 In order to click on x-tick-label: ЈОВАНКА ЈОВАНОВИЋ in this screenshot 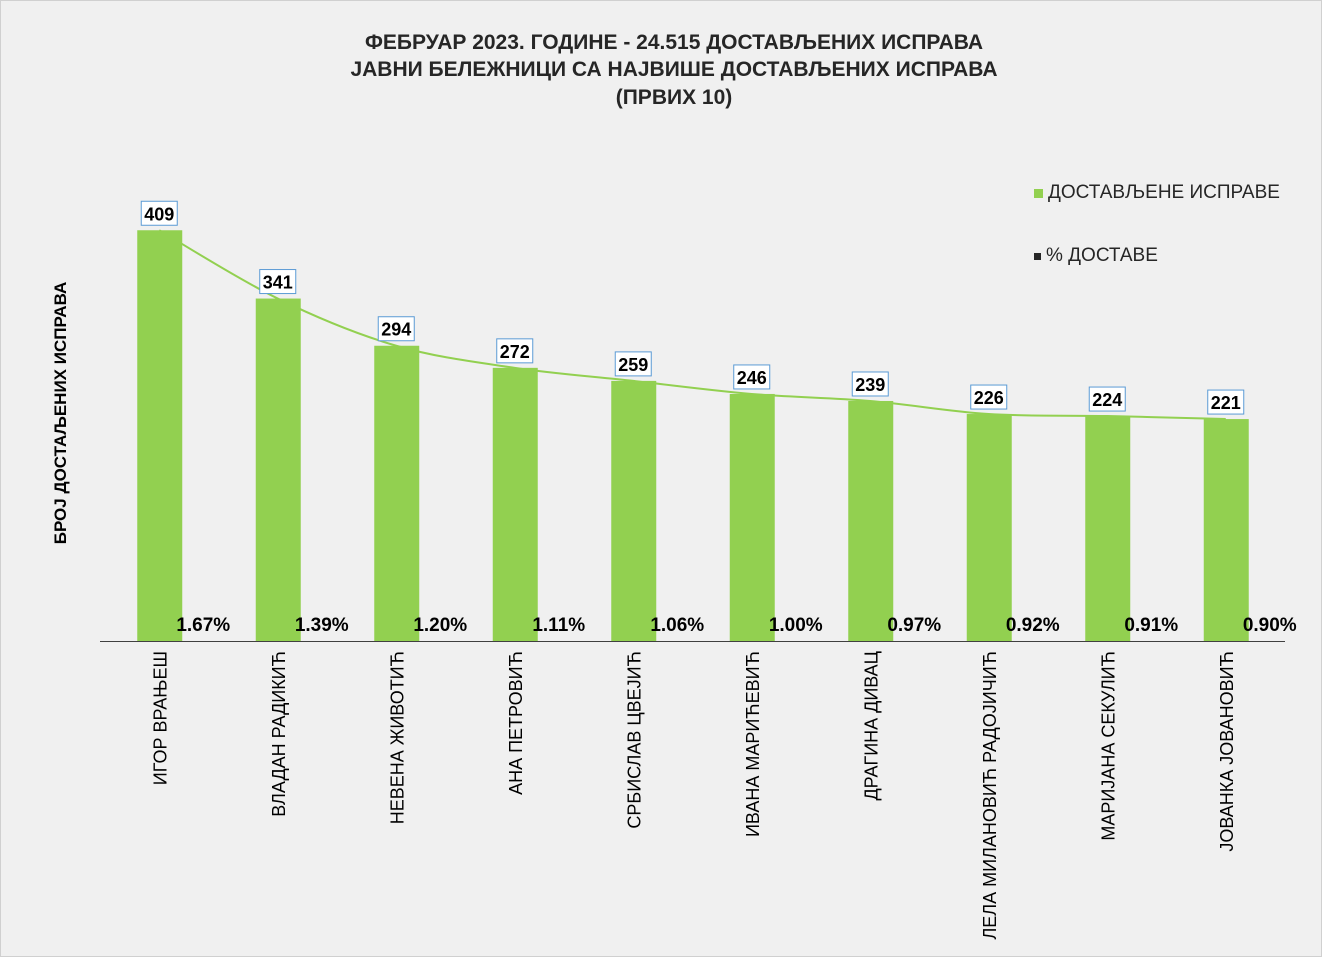, I will do `click(1227, 751)`.